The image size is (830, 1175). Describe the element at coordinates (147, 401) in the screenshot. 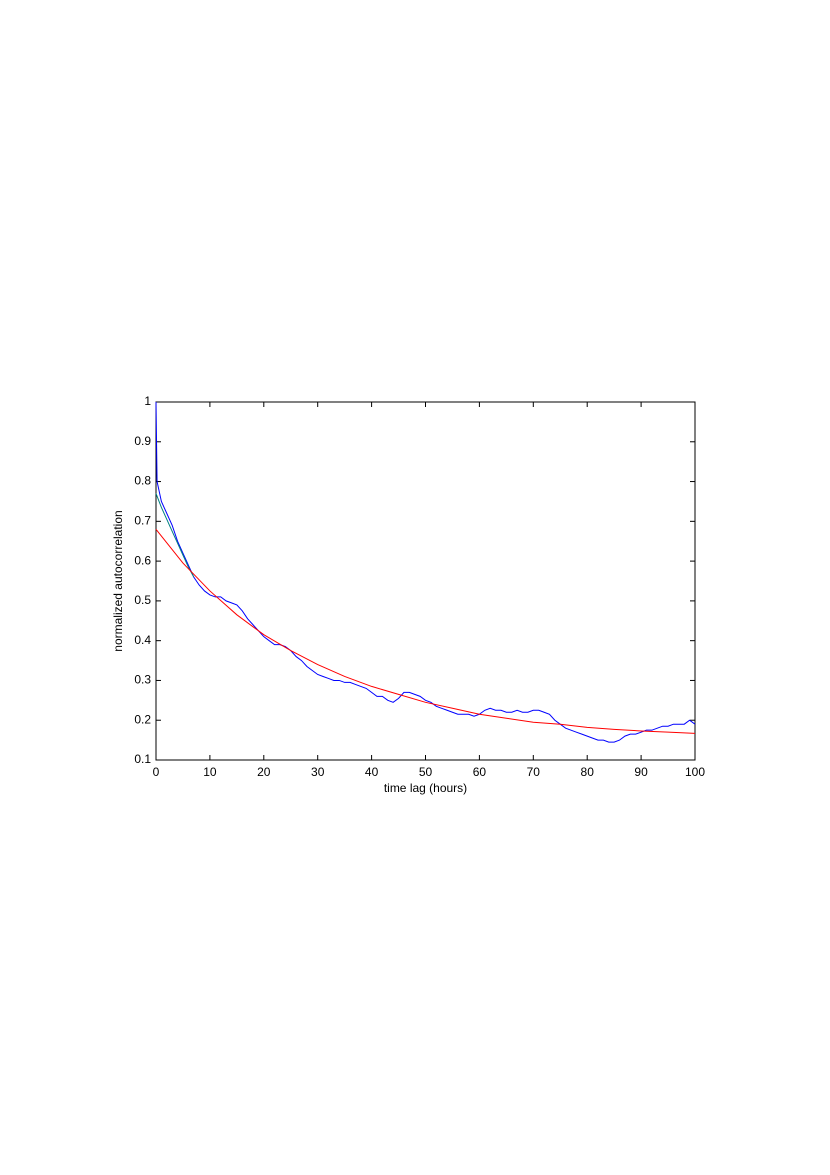

I see `y-tick-label: 1` at that location.